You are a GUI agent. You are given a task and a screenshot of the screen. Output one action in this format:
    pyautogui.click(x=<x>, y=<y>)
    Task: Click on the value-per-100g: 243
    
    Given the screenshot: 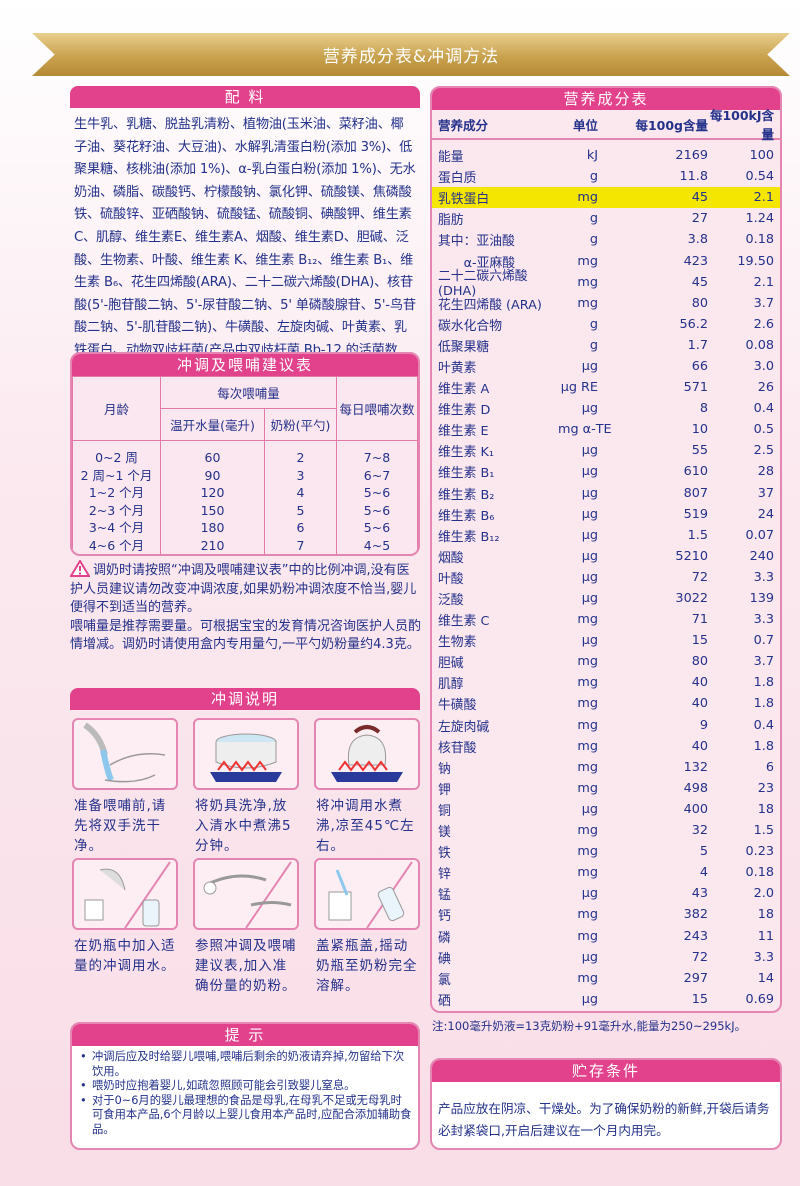 What is the action you would take?
    pyautogui.click(x=695, y=936)
    